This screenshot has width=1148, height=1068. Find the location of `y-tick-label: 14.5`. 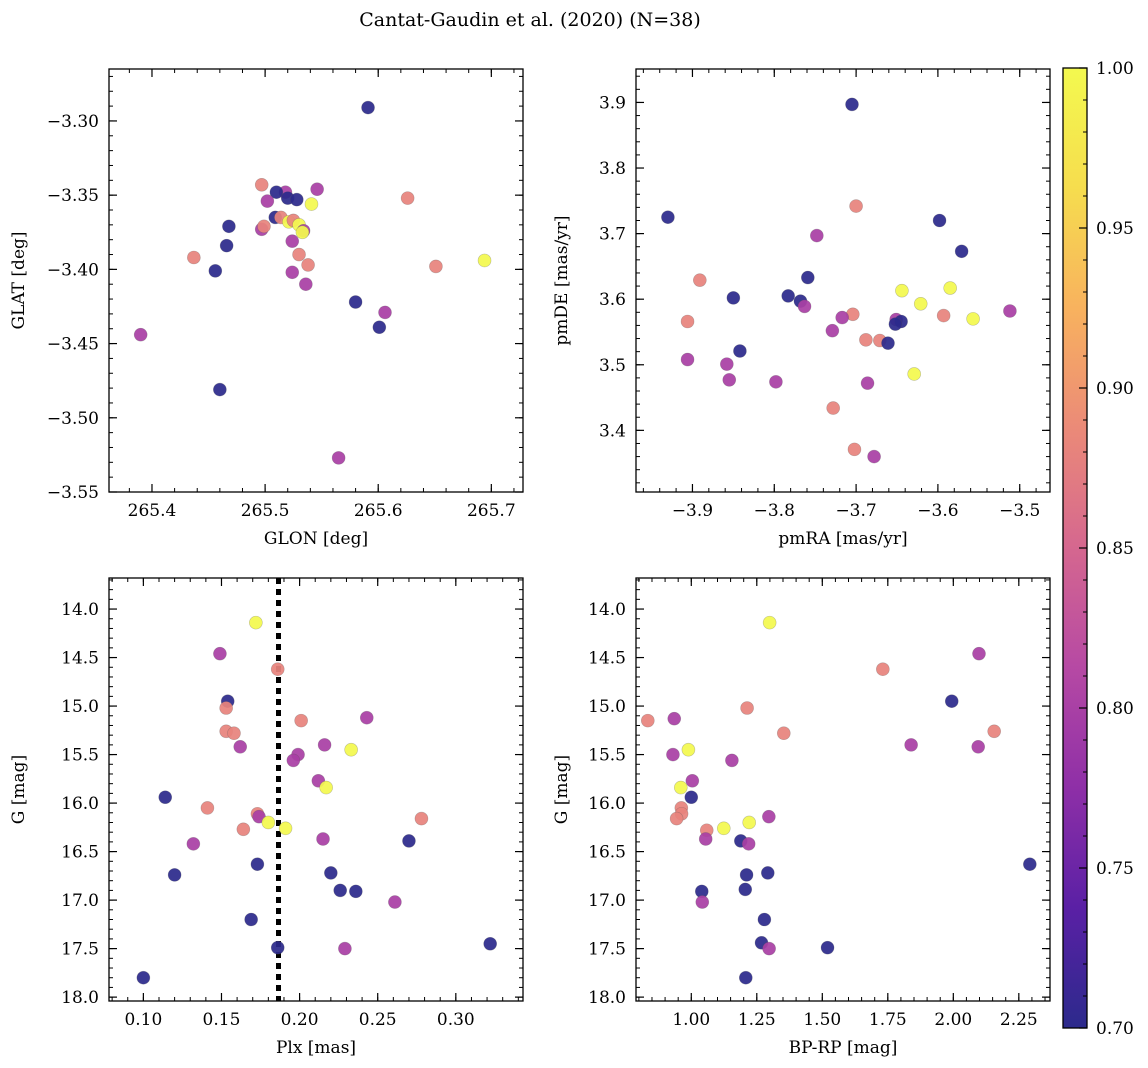

y-tick-label: 14.5 is located at coordinates (607, 659).